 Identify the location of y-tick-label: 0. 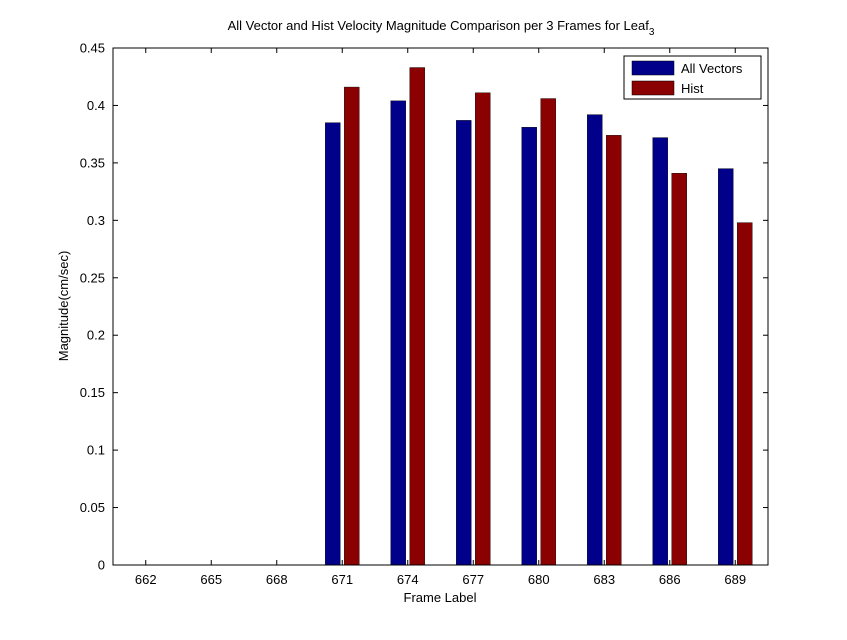
(101, 565).